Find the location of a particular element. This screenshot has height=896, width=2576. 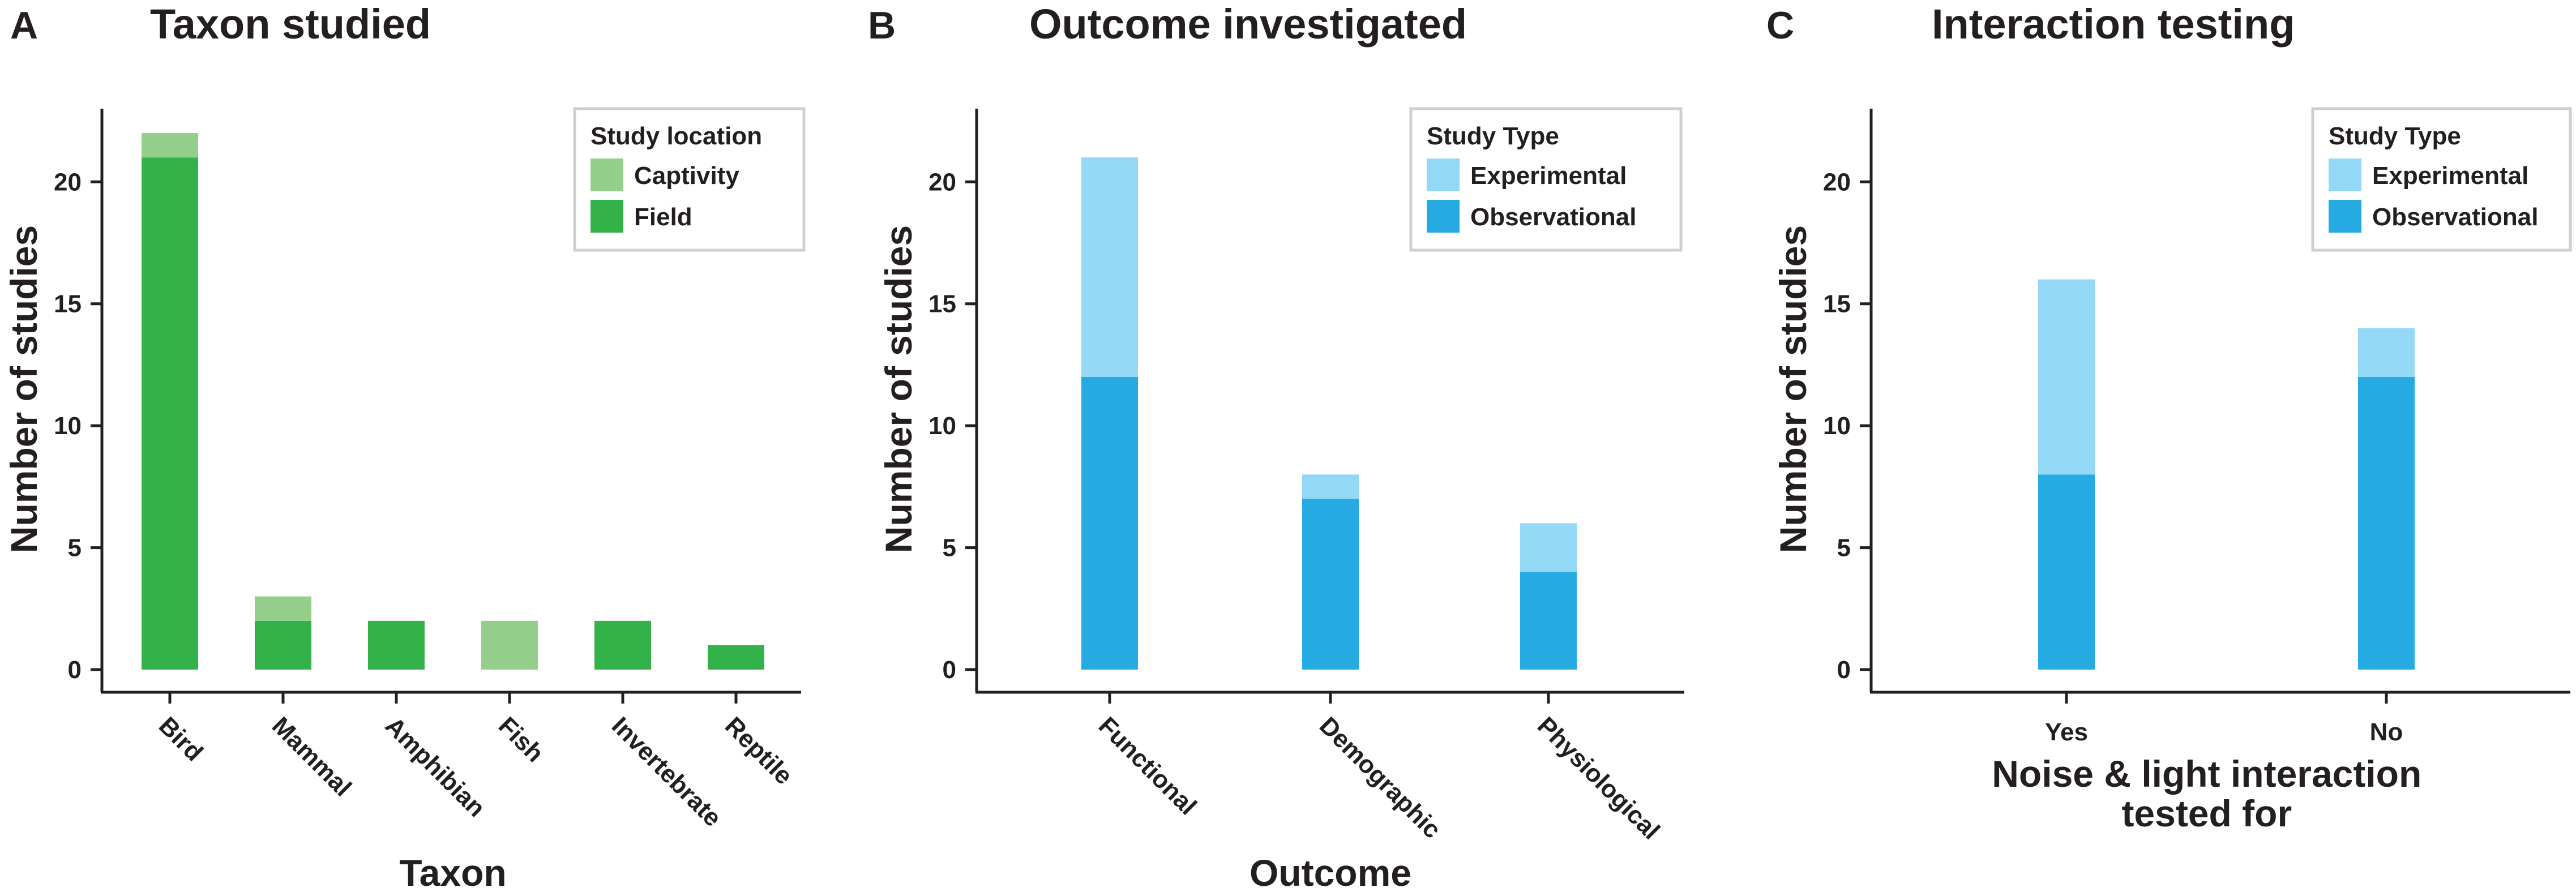

bar-experimental-functional is located at coordinates (1109, 267).